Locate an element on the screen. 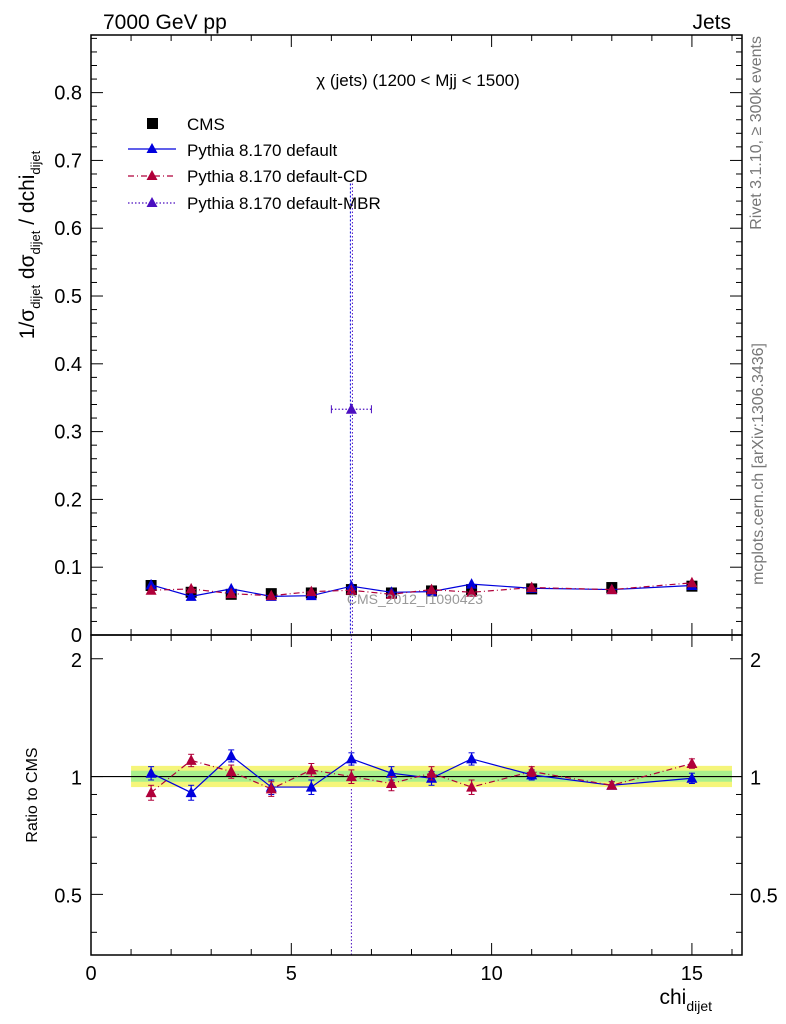 This screenshot has width=786, height=1024. legend-marker-cms is located at coordinates (152, 123).